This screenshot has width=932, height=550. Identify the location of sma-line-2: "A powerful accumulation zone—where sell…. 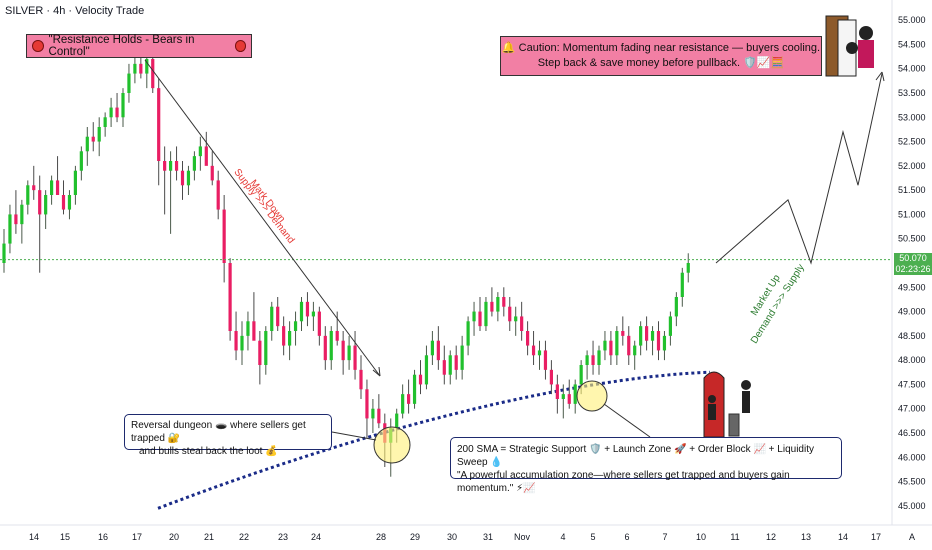
(623, 482).